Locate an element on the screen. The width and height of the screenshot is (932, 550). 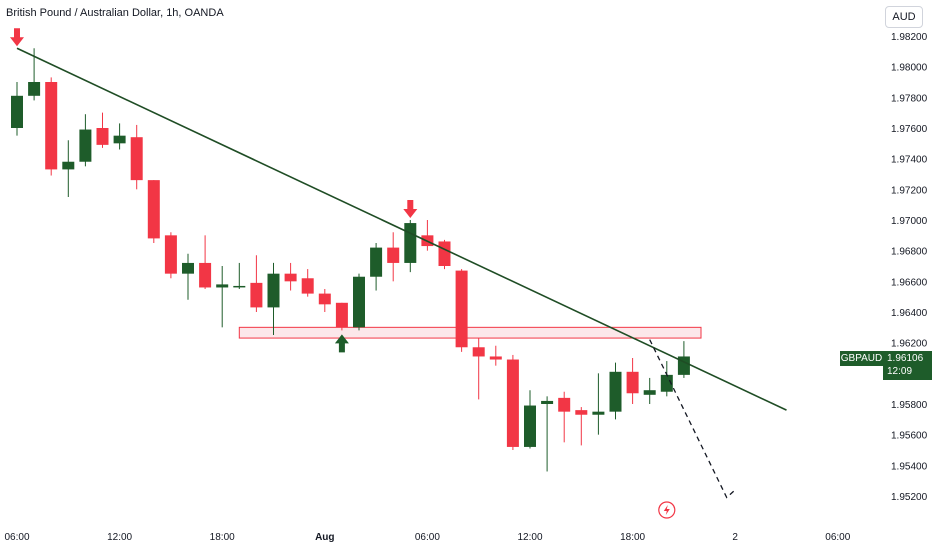
x-tick-label: Aug is located at coordinates (324, 537).